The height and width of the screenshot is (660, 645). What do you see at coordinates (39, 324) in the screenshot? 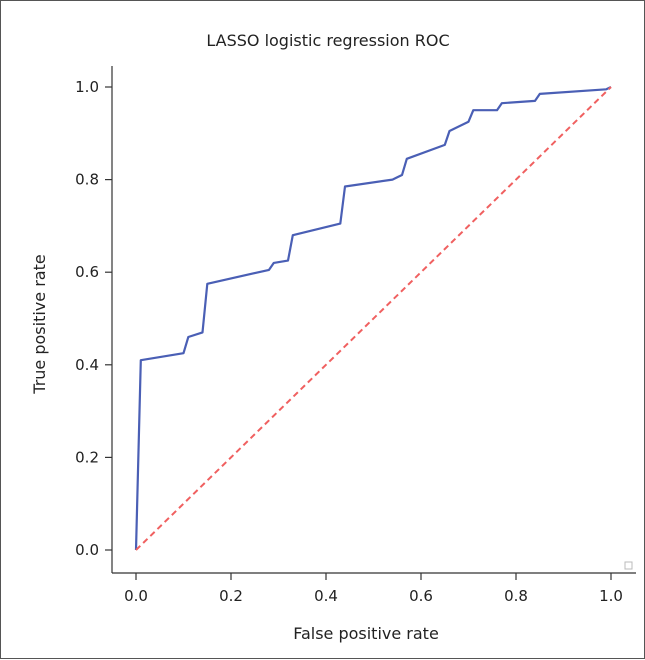
I see `y-axis-title: True positive rate` at bounding box center [39, 324].